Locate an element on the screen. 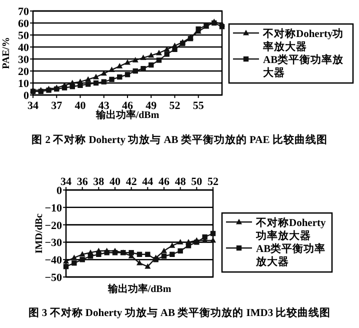  y-tick-label: −30 is located at coordinates (53, 243).